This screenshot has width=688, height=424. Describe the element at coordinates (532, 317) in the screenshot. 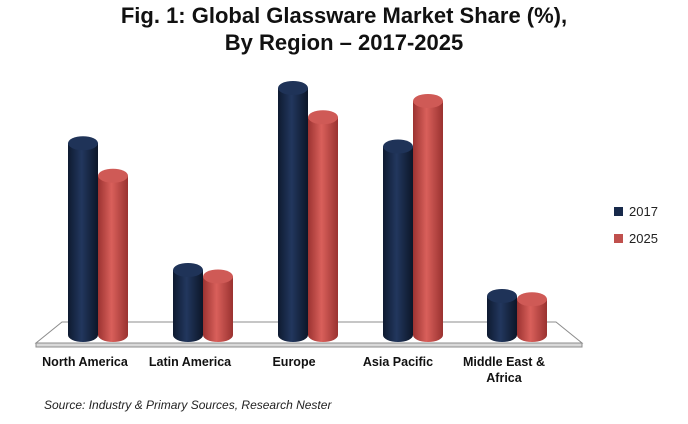

I see `bar-middle-east-africa-2025` at that location.